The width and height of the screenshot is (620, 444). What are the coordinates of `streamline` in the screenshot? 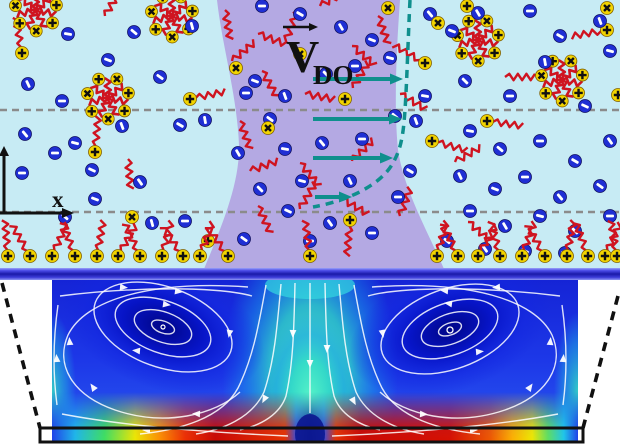 It's located at (56, 355).